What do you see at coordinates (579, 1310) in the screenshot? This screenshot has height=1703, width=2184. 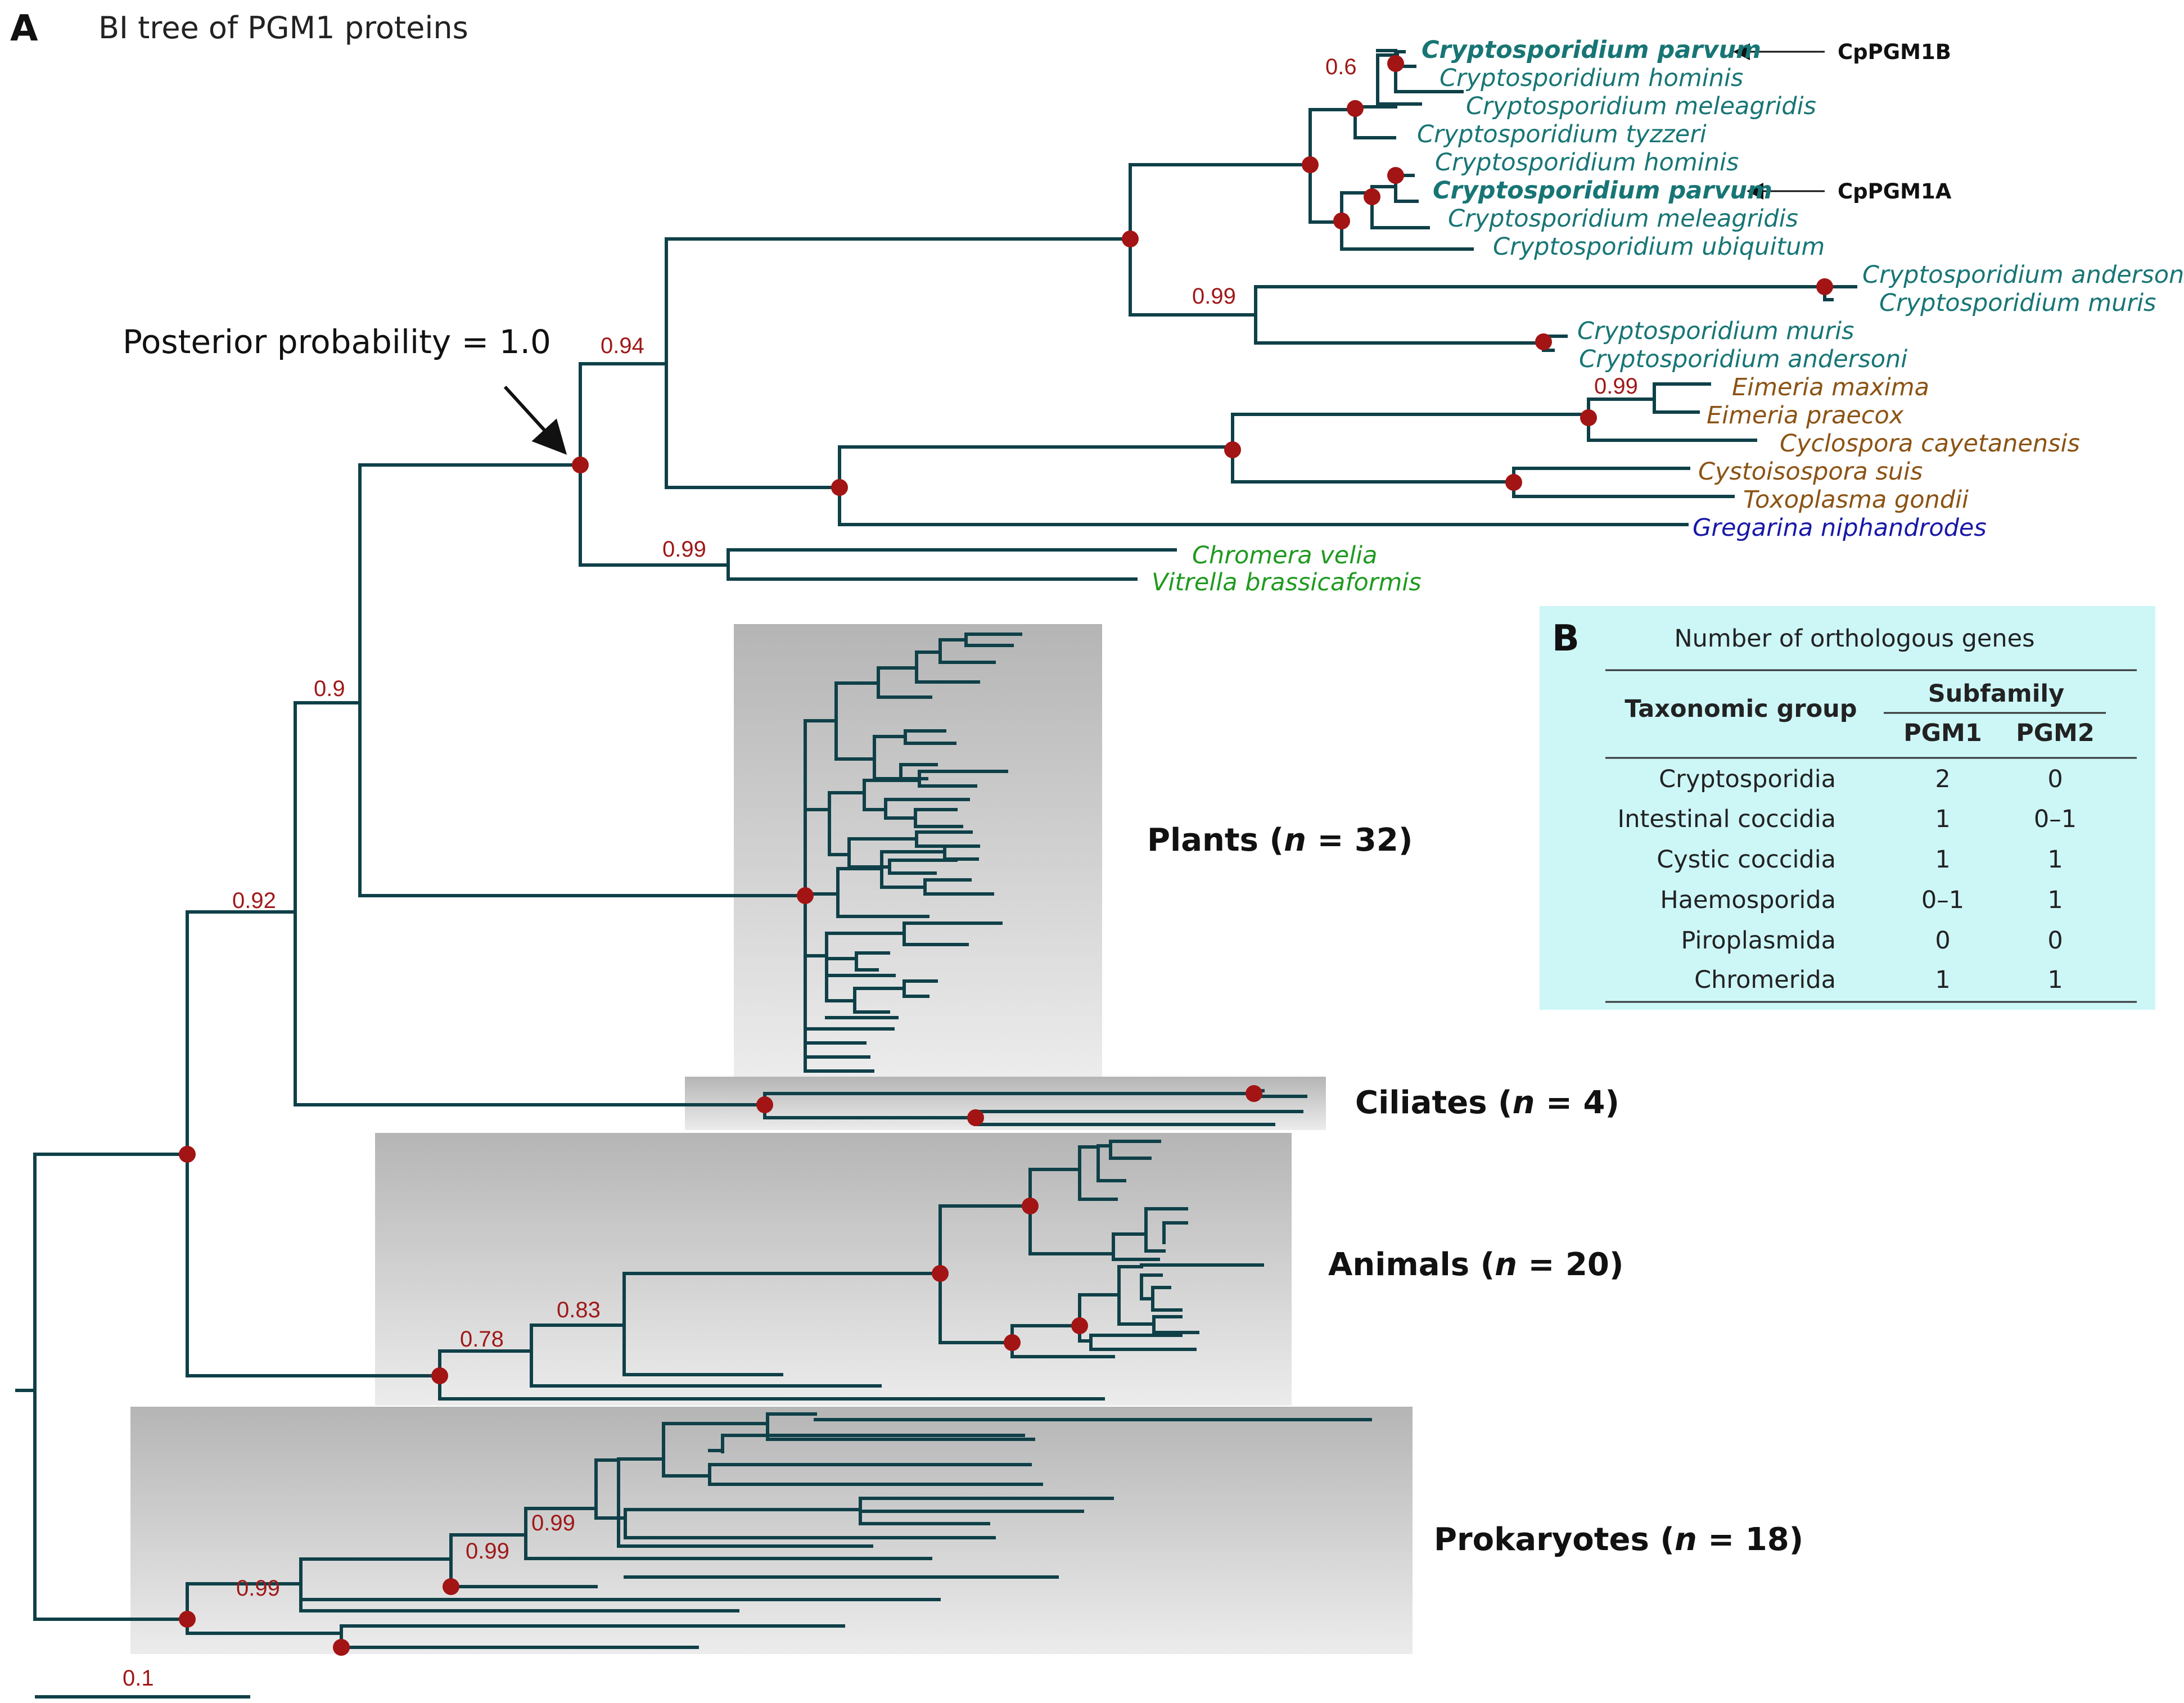 I see `support-value: 0.83` at bounding box center [579, 1310].